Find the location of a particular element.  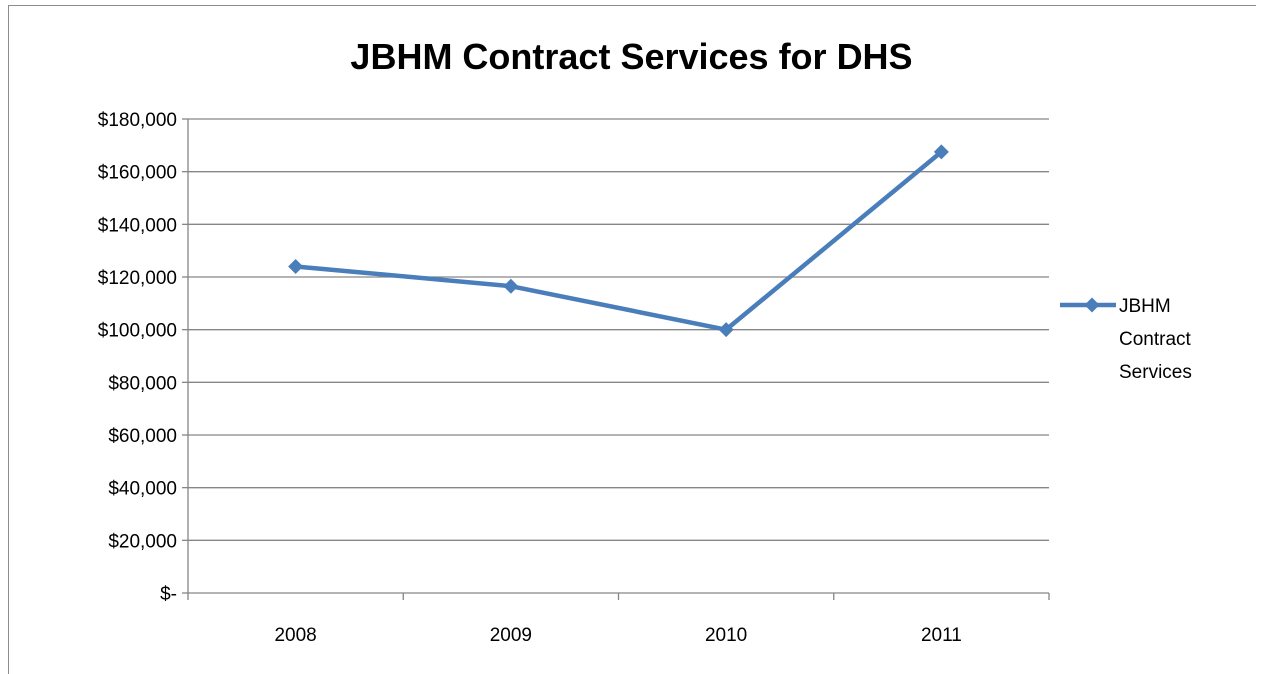

x-tick-label: 2009 is located at coordinates (511, 635).